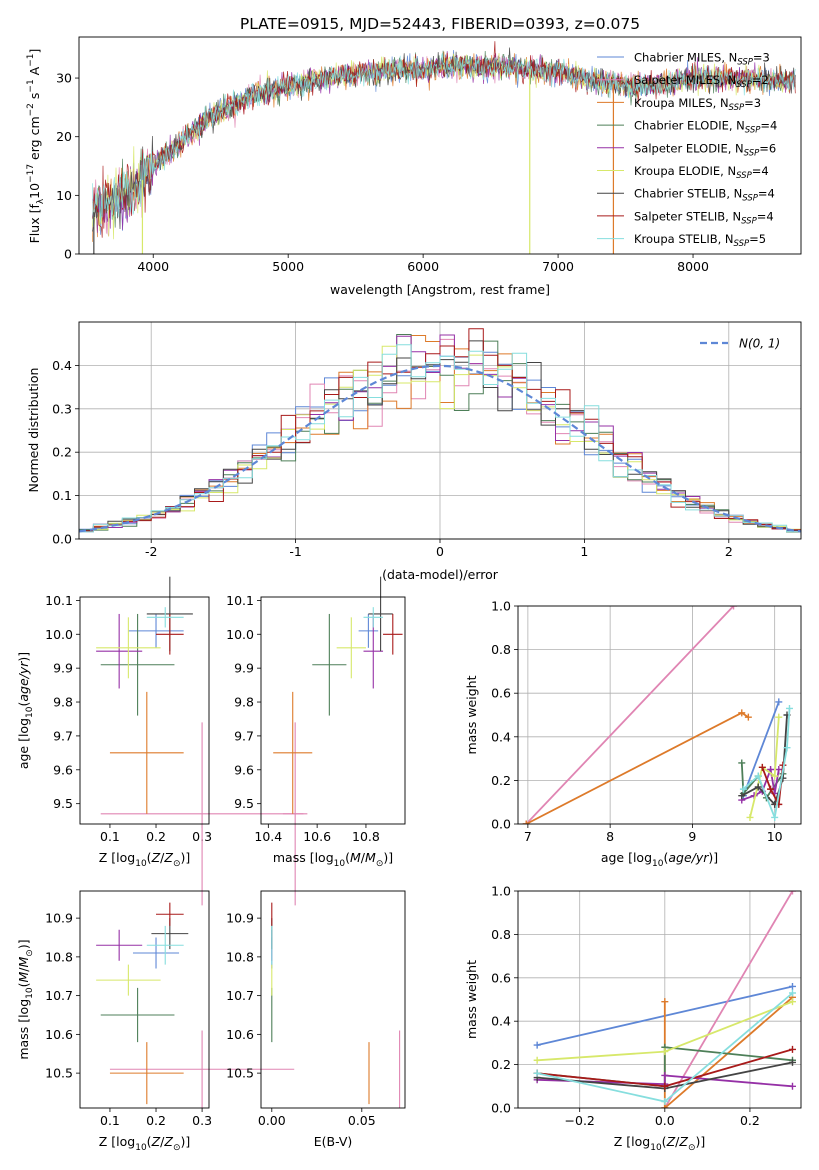 This screenshot has width=819, height=1170. I want to click on errorbars-age_vs_Z, so click(200, 741).